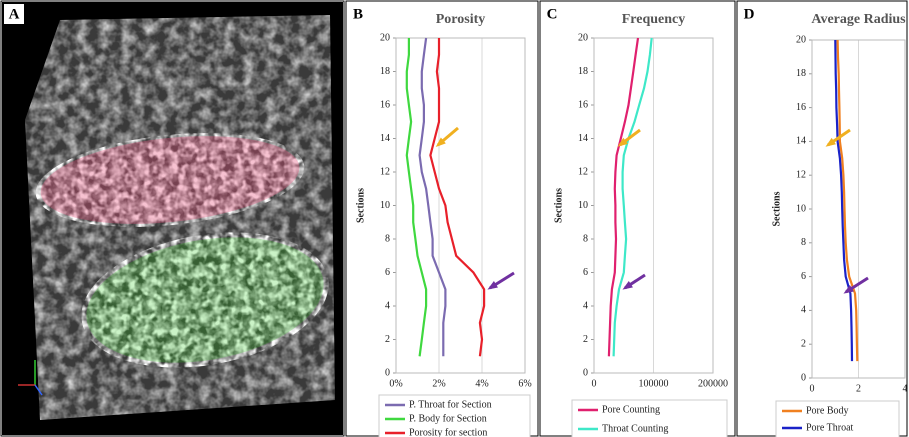  I want to click on chart-title: Porosity, so click(461, 19).